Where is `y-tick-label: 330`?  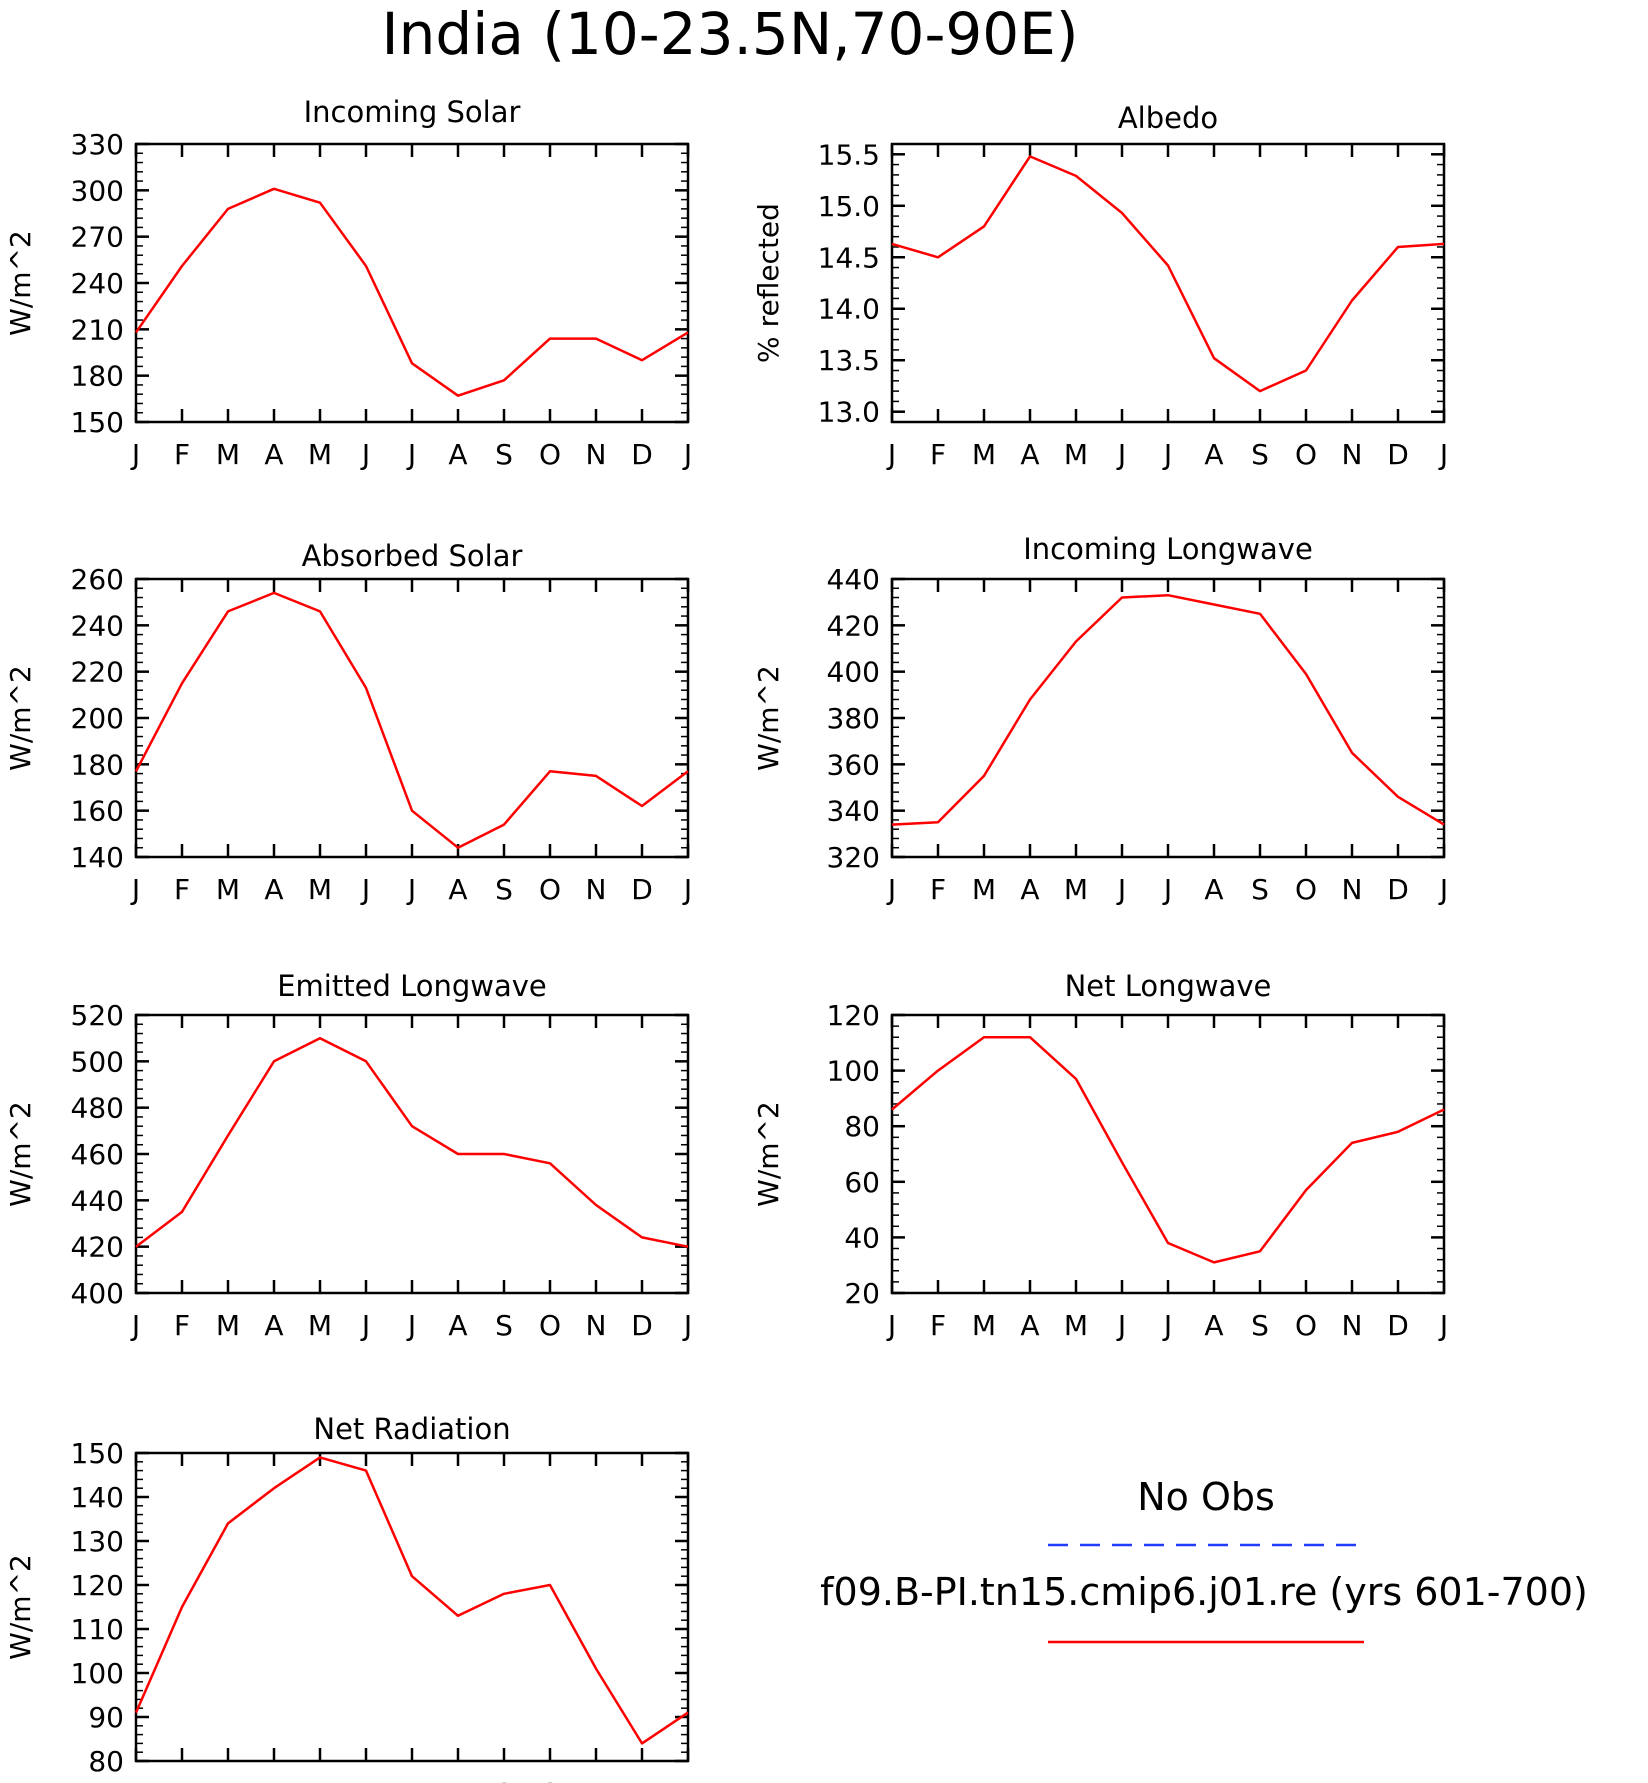 y-tick-label: 330 is located at coordinates (97, 144).